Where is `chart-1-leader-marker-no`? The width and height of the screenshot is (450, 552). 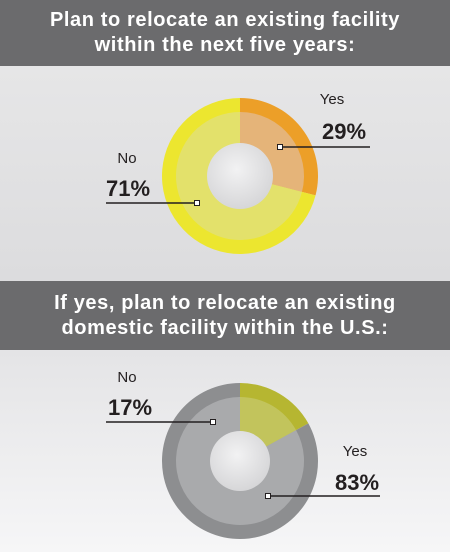
chart-1-leader-marker-no is located at coordinates (197, 203).